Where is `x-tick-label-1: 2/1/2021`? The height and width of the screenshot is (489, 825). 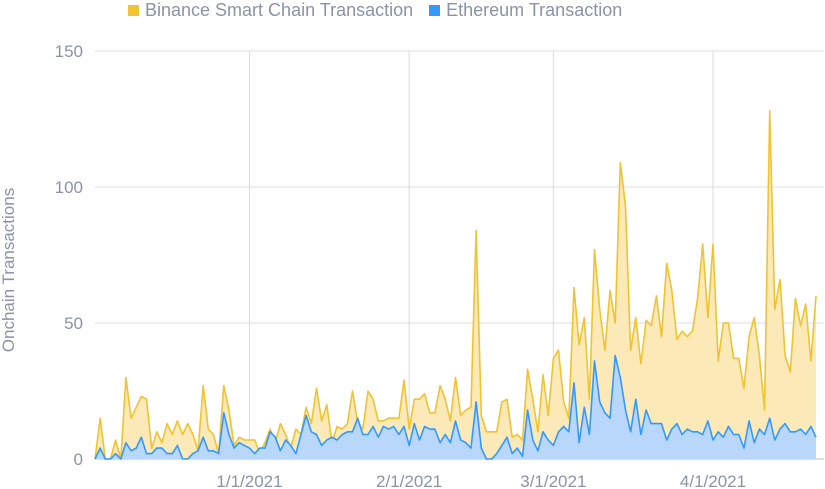 x-tick-label-1: 2/1/2021 is located at coordinates (409, 480).